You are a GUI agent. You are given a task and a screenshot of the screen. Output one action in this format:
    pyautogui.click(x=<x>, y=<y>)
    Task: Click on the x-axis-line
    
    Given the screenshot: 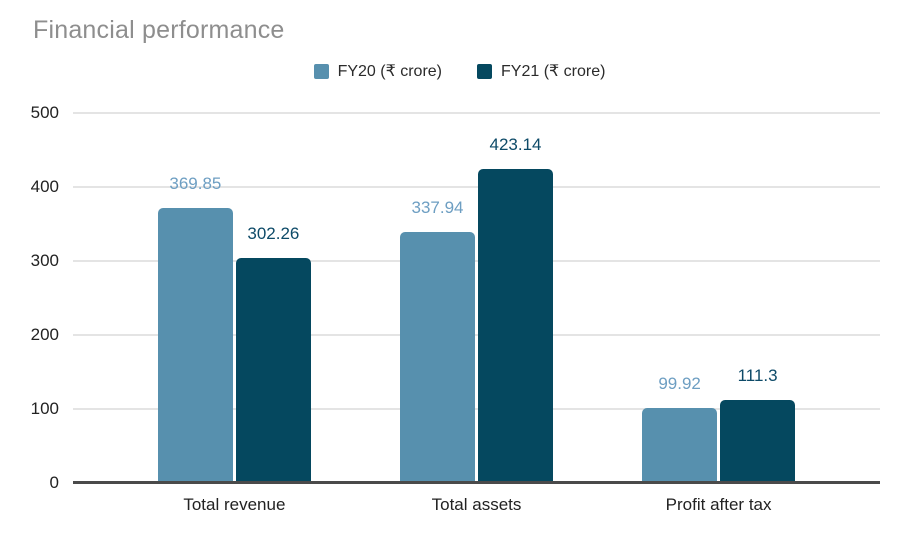 What is the action you would take?
    pyautogui.click(x=476, y=482)
    